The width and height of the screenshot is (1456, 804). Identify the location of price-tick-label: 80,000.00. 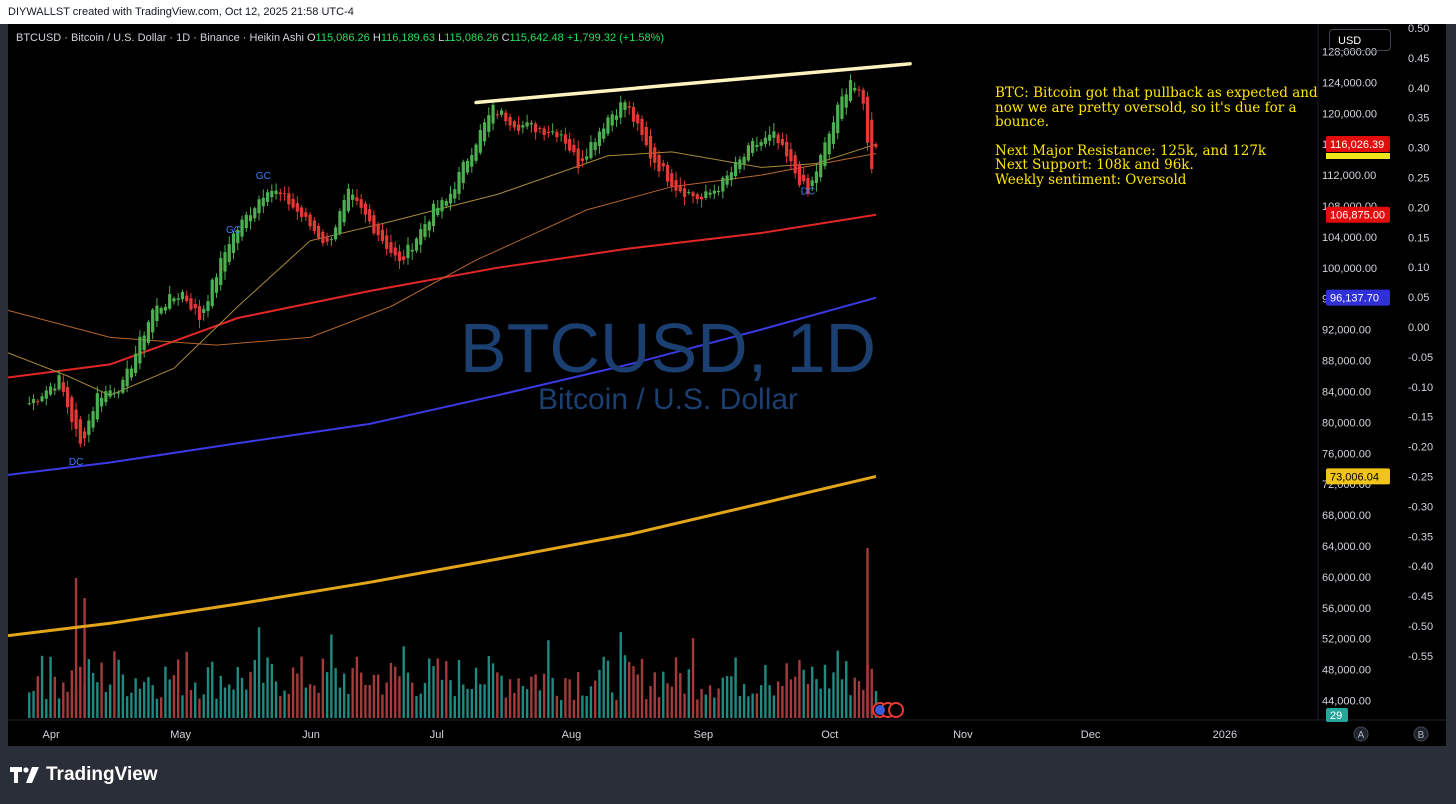
(1346, 423).